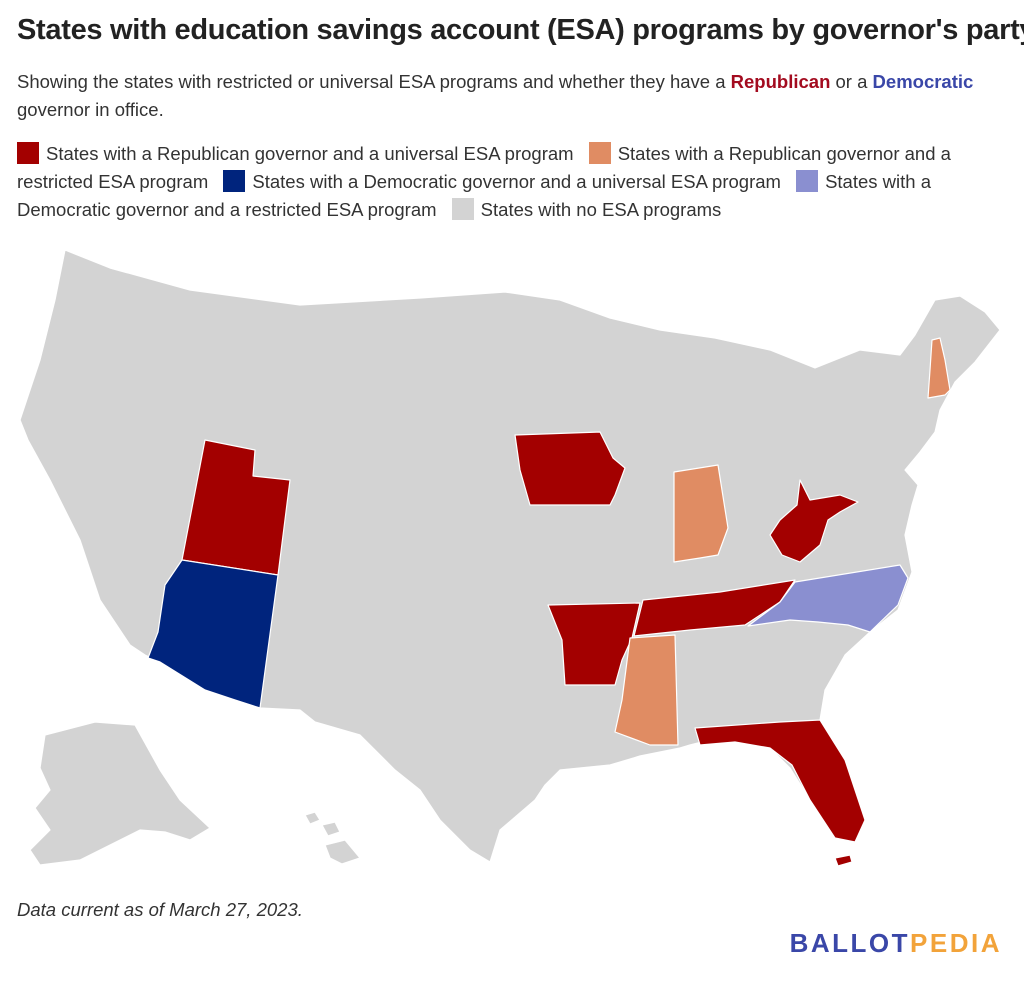  Describe the element at coordinates (120, 793) in the screenshot. I see `state-alaska` at that location.